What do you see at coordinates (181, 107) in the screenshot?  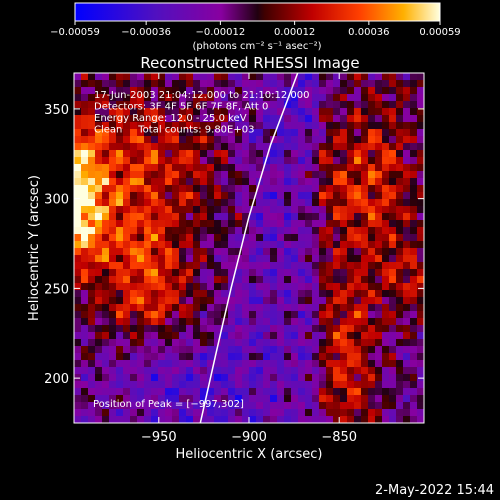 I see `annotation-line: Detectors: 3F 4F 5F 6F 7F 8F, Att 0` at bounding box center [181, 107].